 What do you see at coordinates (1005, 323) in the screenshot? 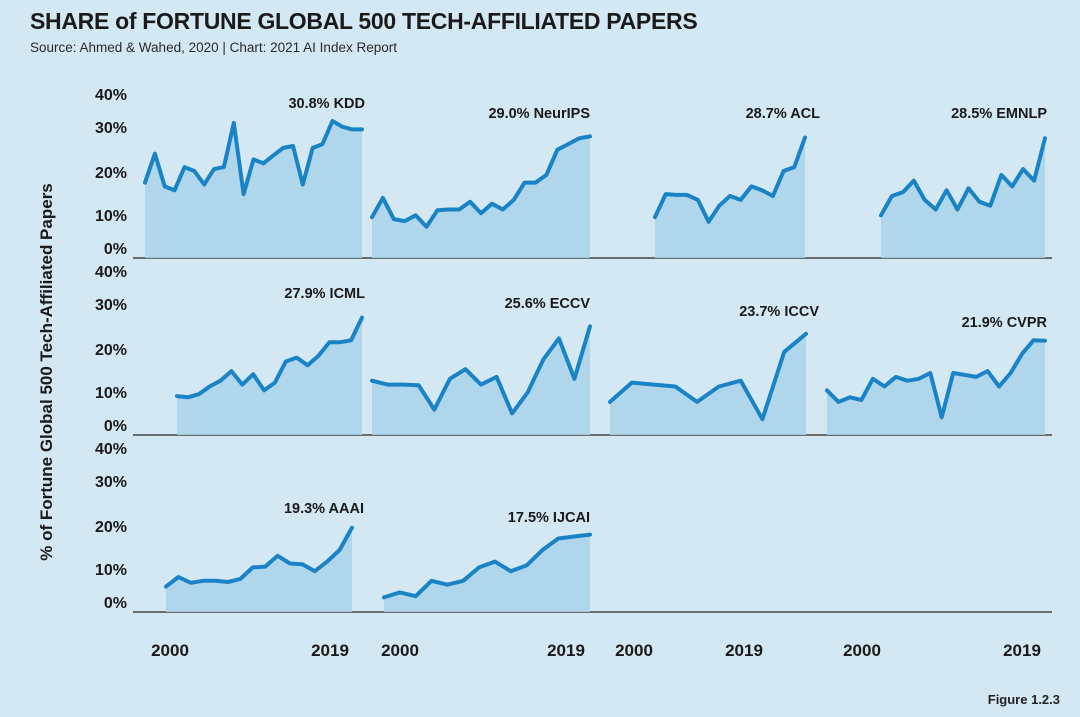
I see `panel-label-cvpr: 21.9% CVPR` at bounding box center [1005, 323].